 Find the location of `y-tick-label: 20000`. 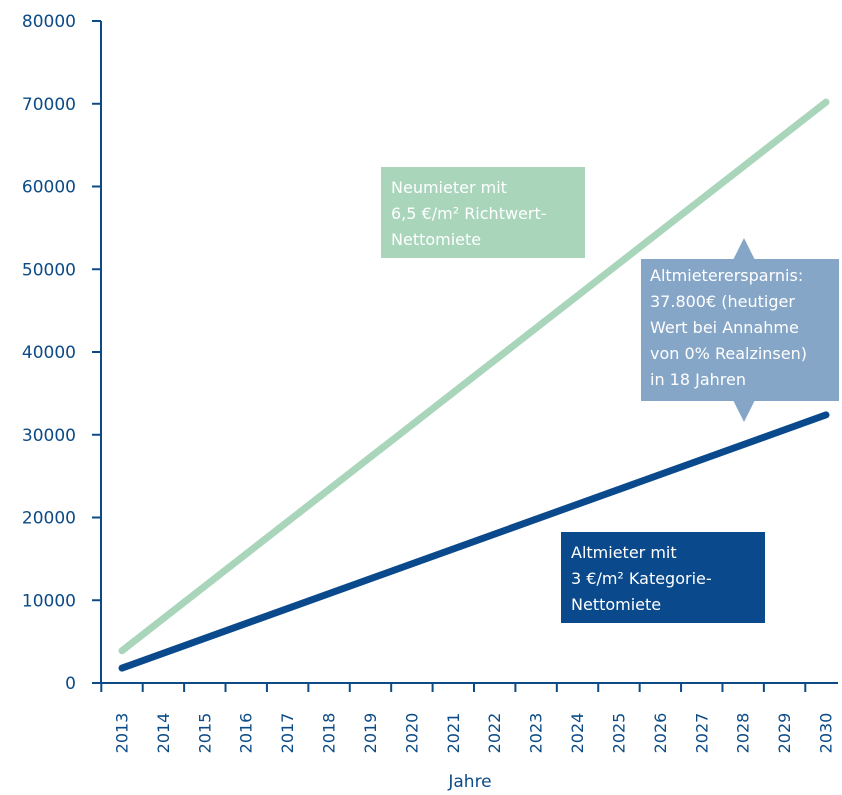

y-tick-label: 20000 is located at coordinates (49, 519).